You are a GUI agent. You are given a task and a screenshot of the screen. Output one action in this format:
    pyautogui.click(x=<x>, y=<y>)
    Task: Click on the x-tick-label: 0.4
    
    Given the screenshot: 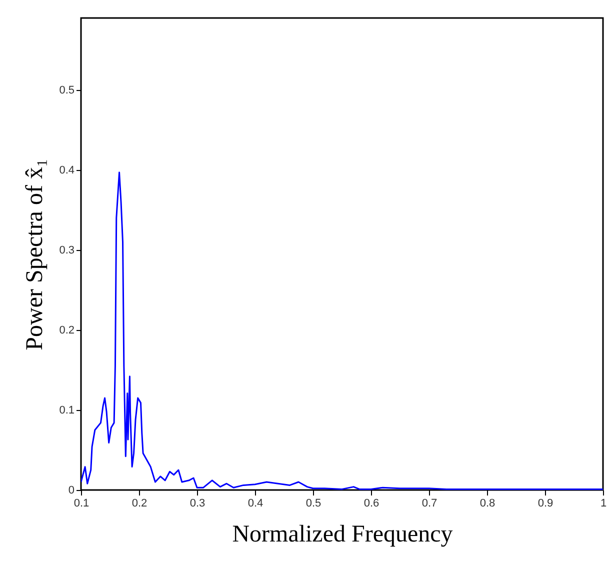 What is the action you would take?
    pyautogui.click(x=256, y=504)
    